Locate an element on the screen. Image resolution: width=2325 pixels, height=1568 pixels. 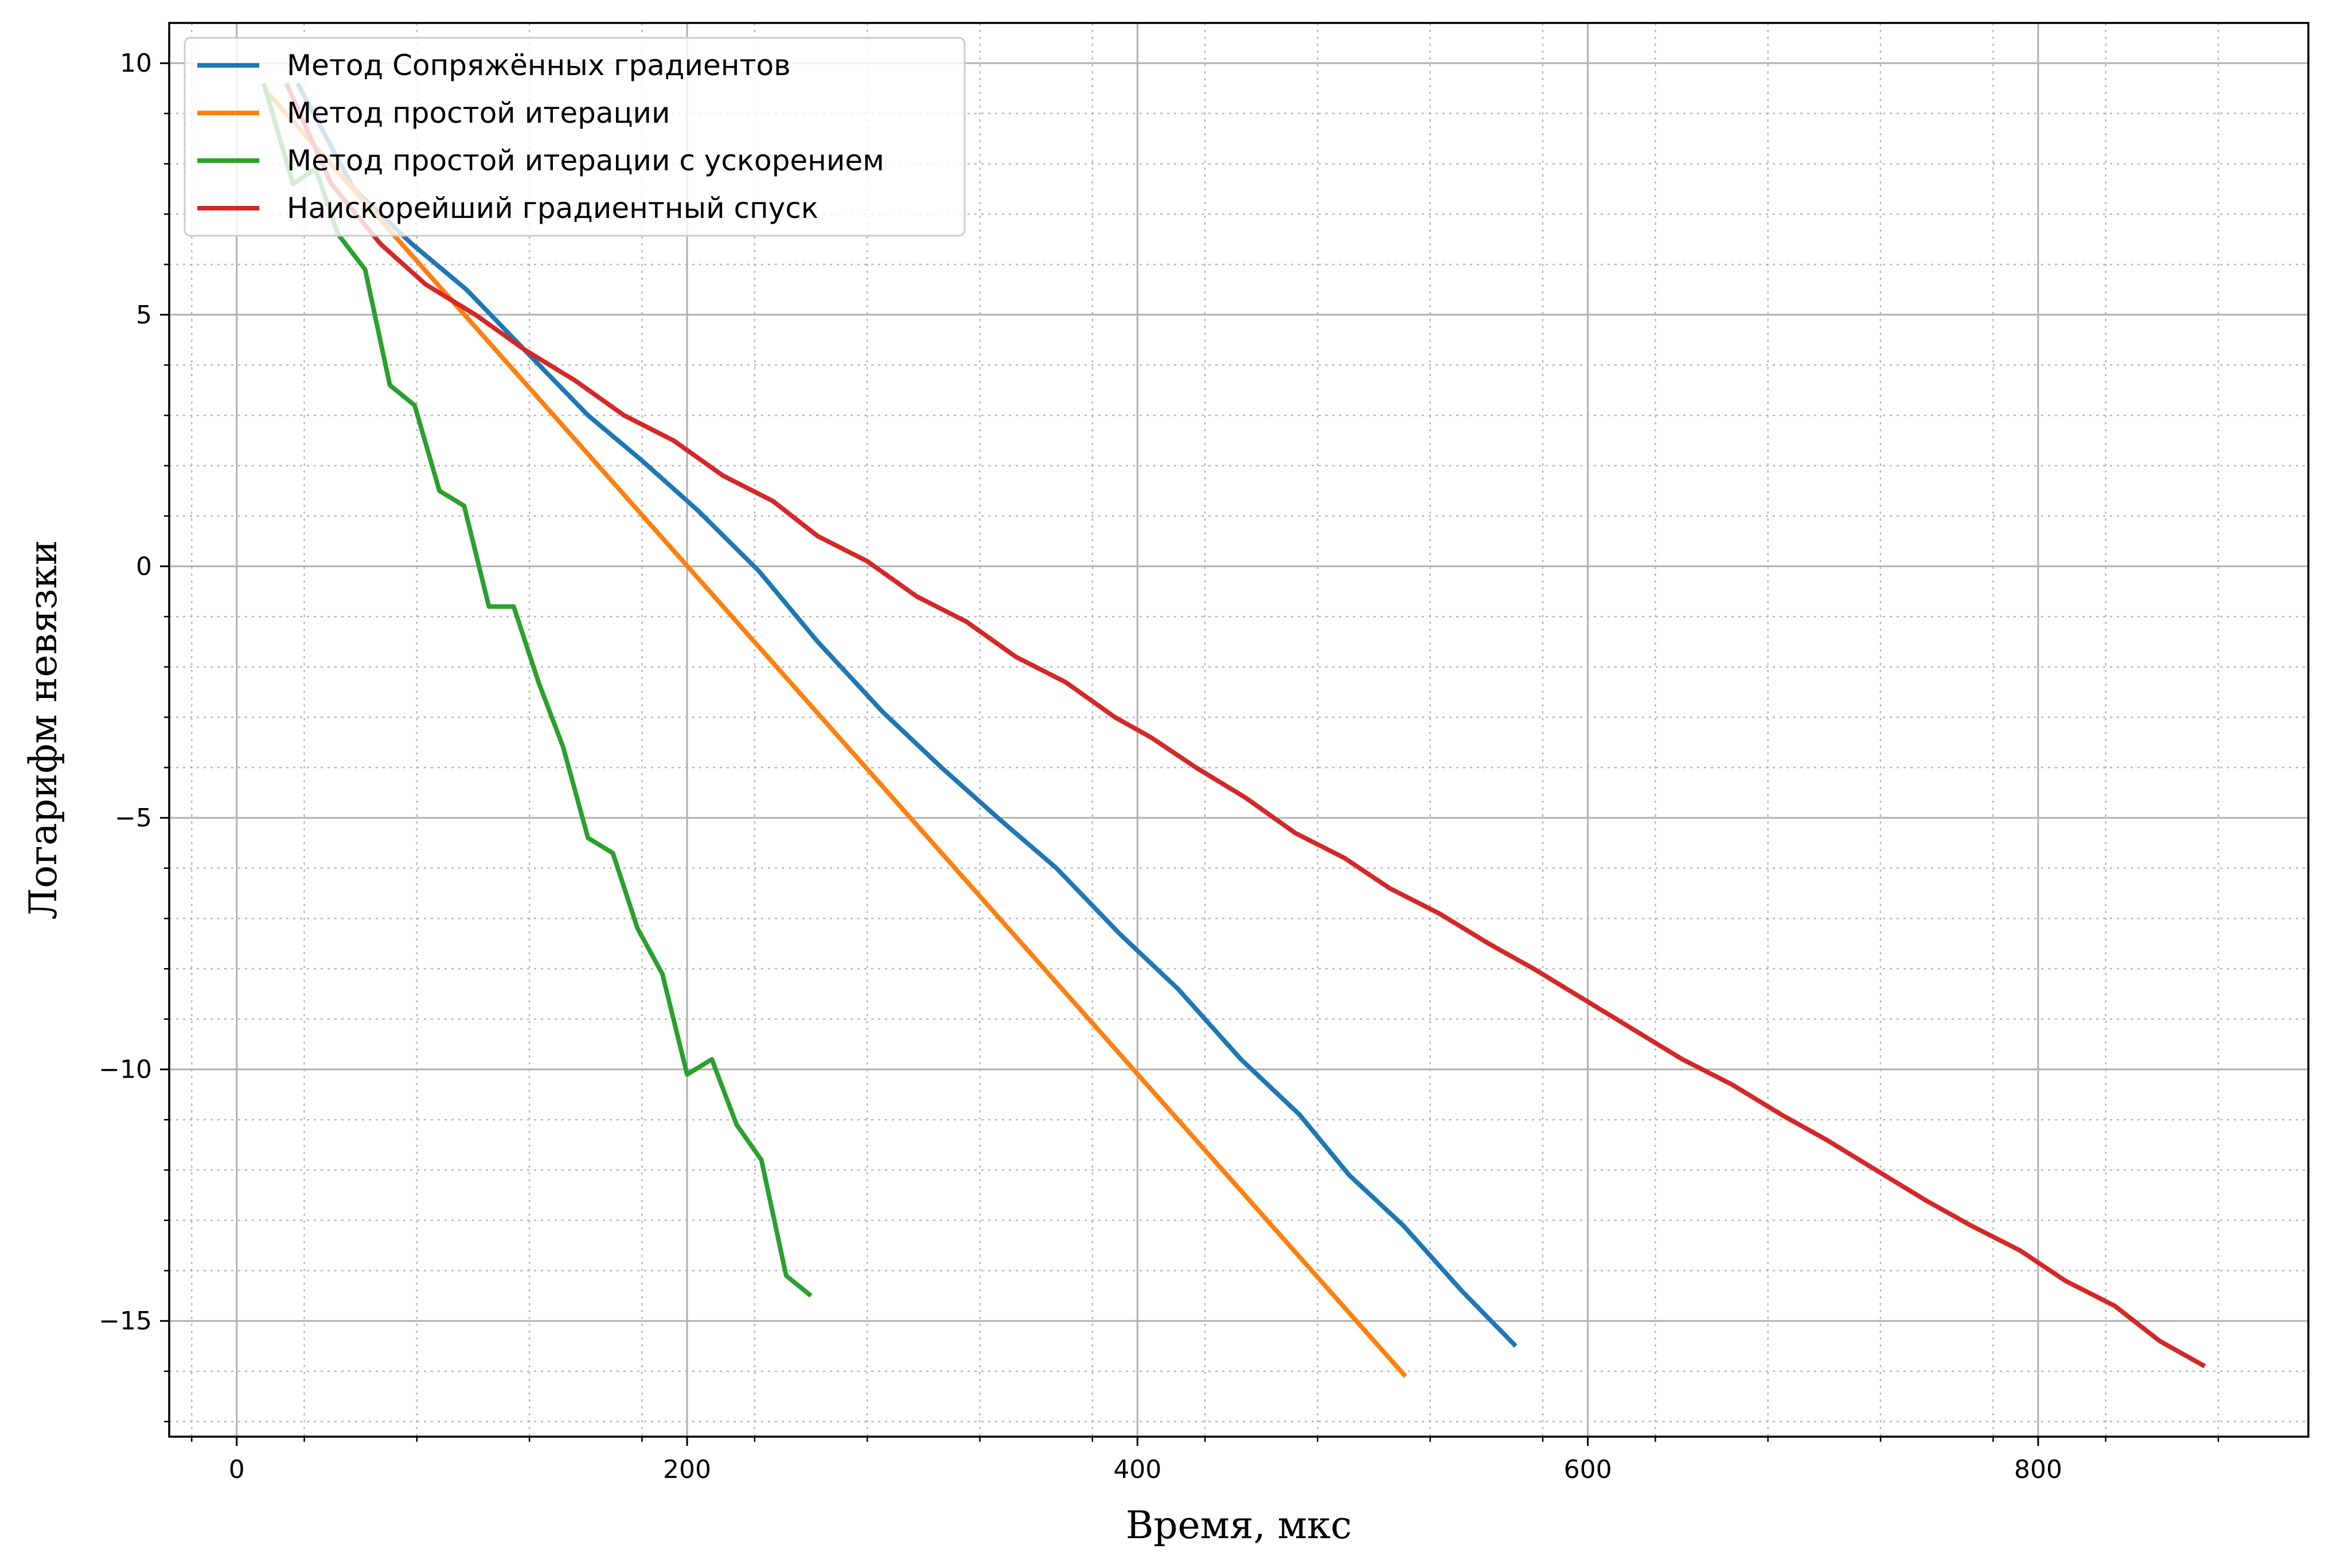
legend-box is located at coordinates (575, 137).